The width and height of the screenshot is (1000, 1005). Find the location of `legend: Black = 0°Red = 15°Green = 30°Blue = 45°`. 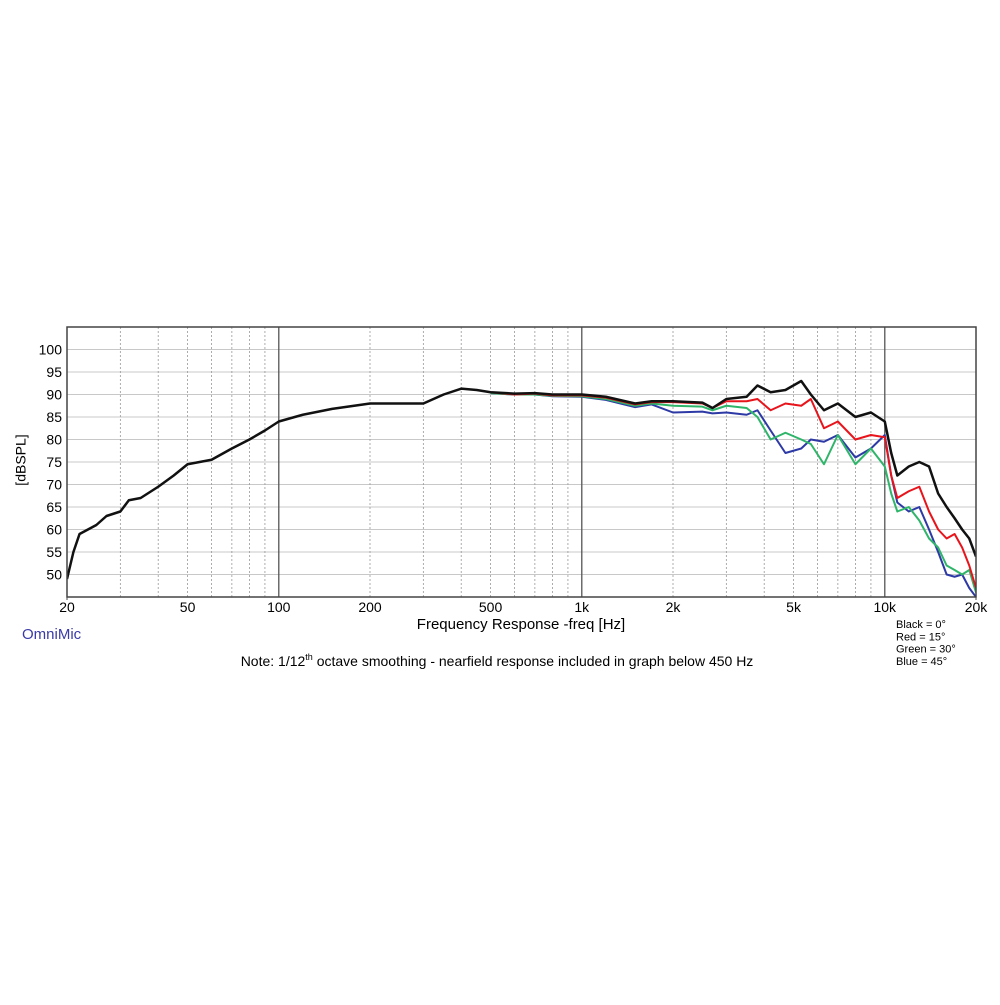

legend: Black = 0°Red = 15°Green = 30°Blue = 45° is located at coordinates (926, 643).